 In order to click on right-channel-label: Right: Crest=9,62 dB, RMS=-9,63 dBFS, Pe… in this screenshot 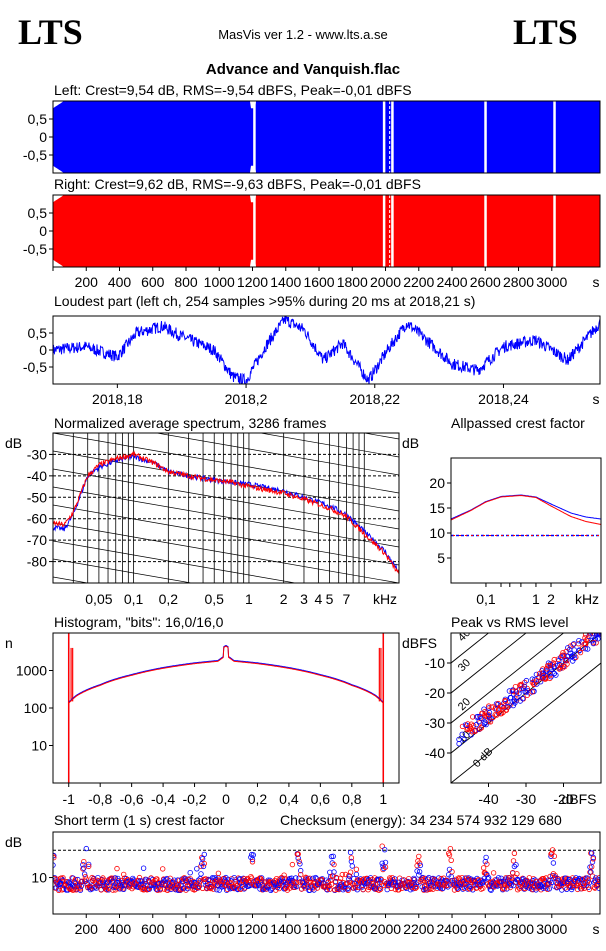, I will do `click(237, 184)`.